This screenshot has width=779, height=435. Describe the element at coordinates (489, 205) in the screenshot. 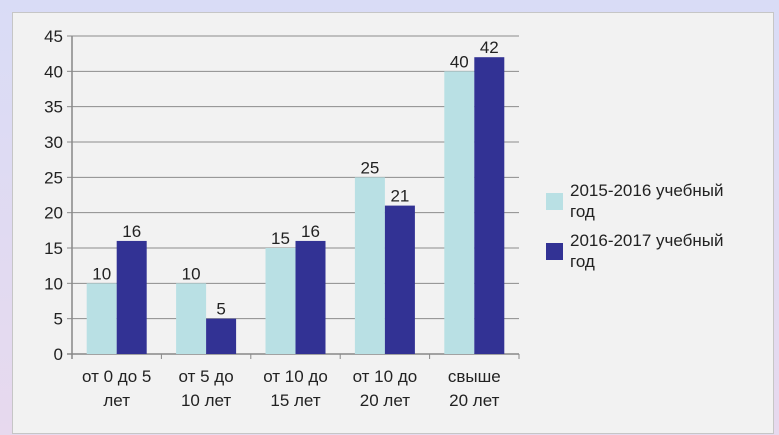

I see `bar-s1-c4` at that location.